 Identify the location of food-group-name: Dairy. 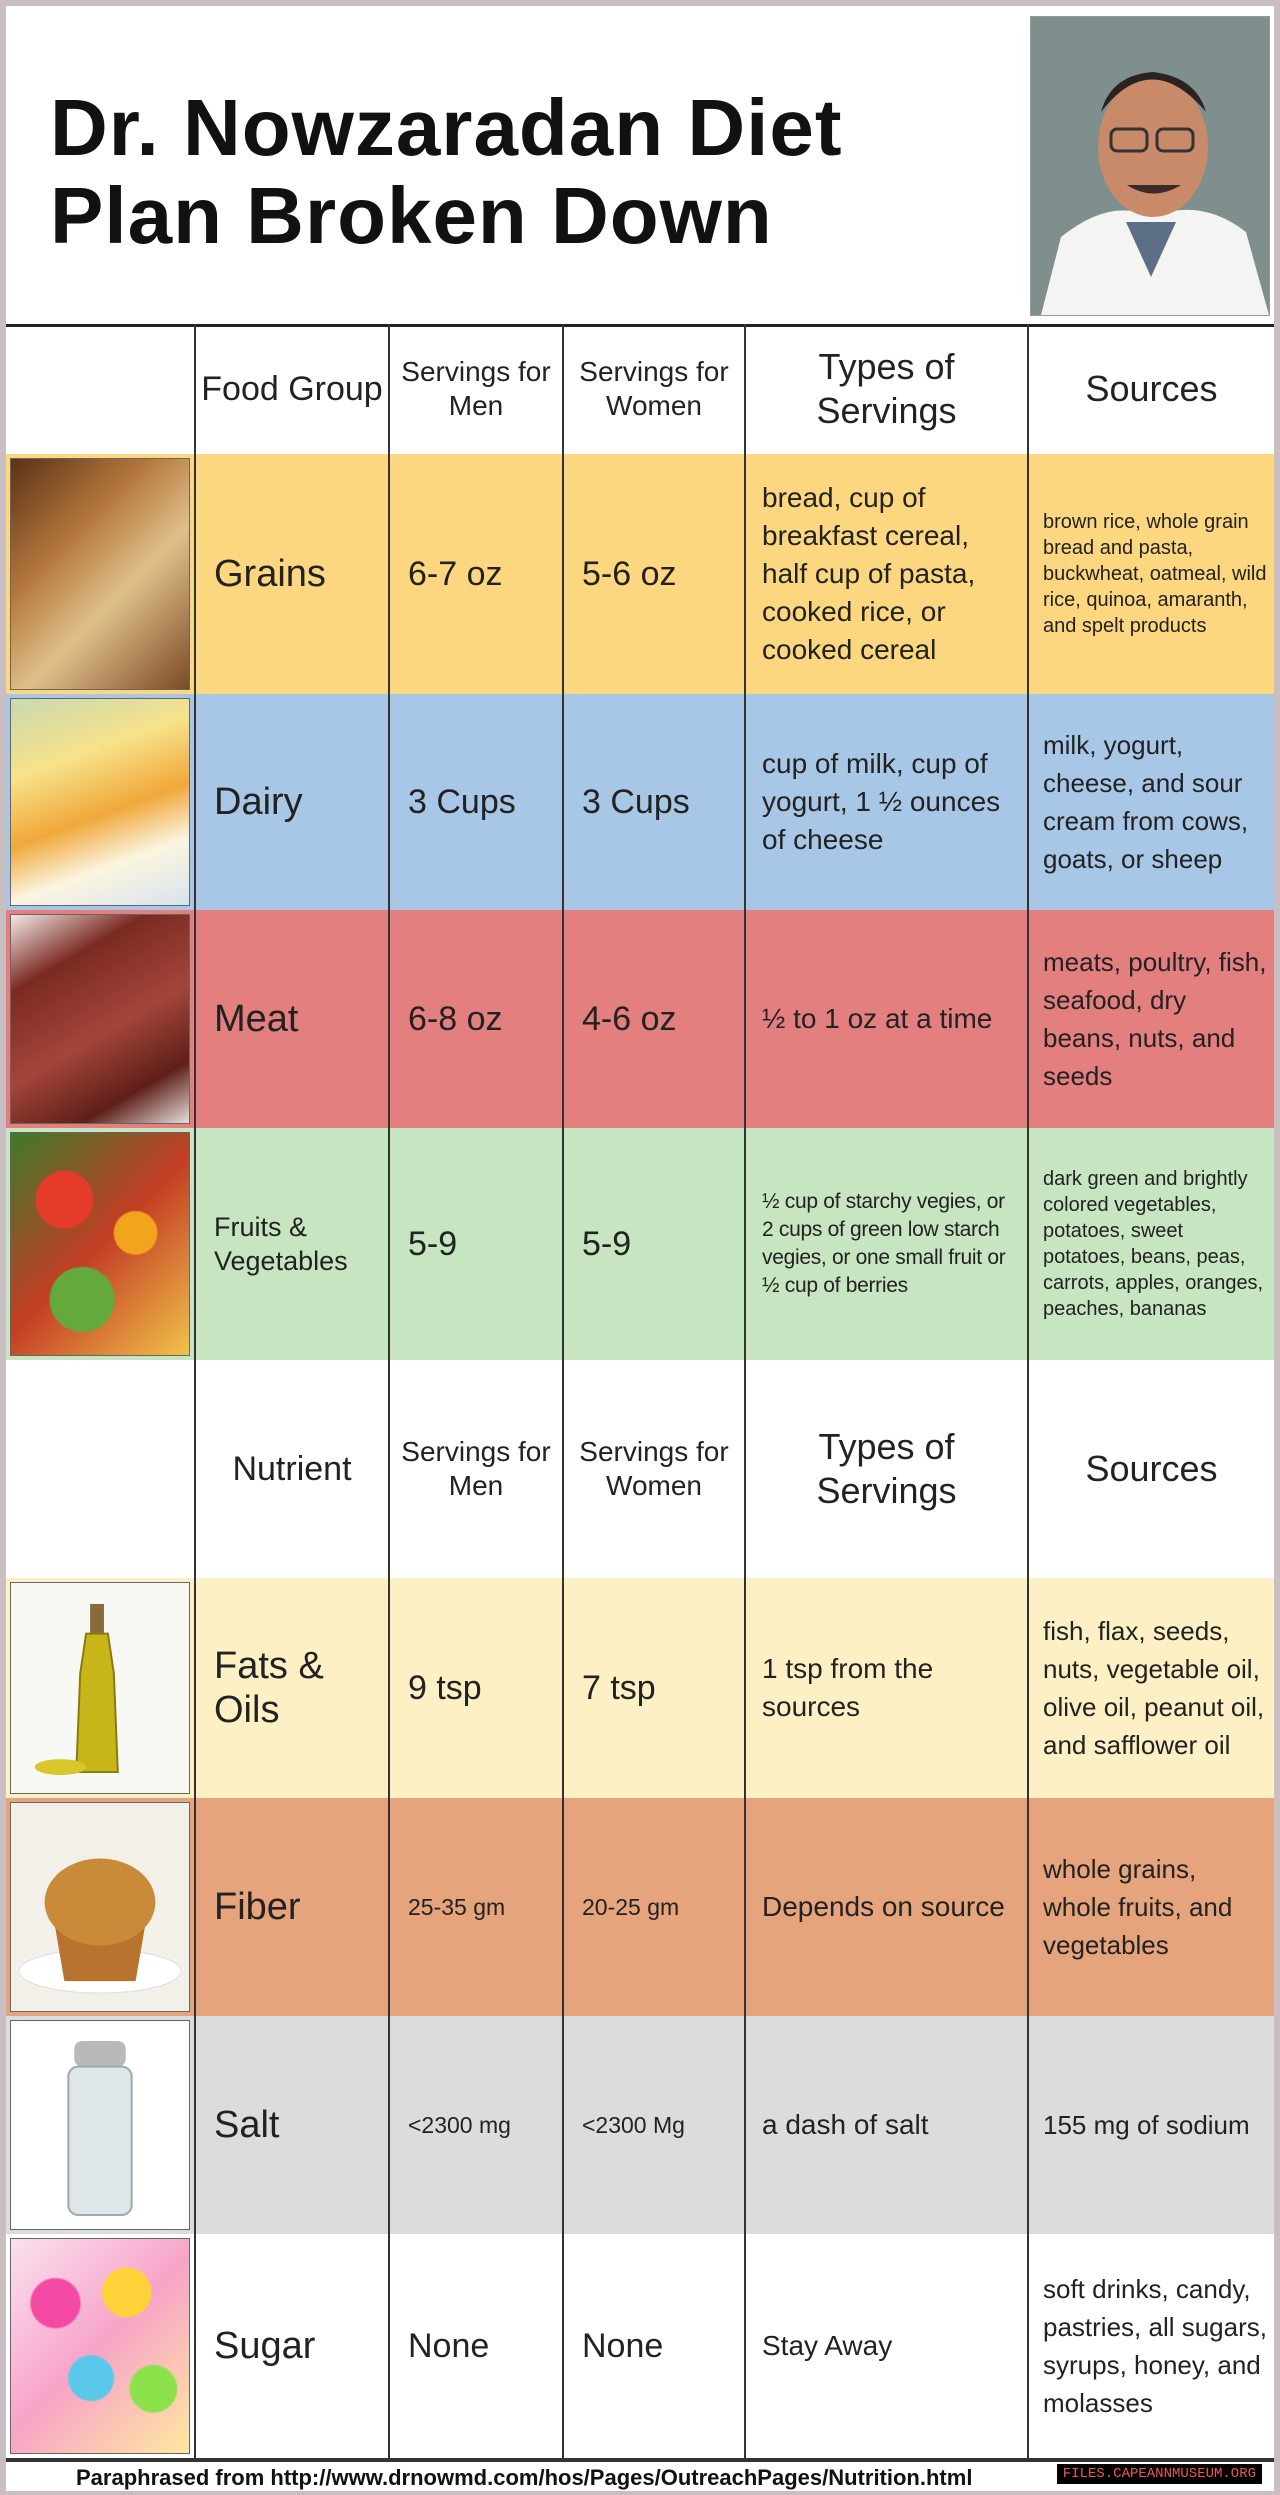
(293, 802).